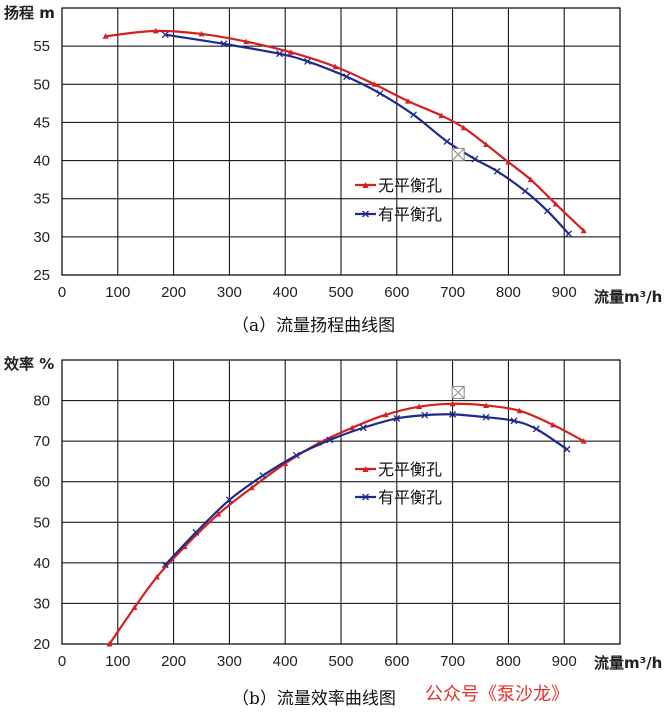 Image resolution: width=671 pixels, height=714 pixels. Describe the element at coordinates (317, 292) in the screenshot. I see `chart-a-x-ticks: 0 100 200 300 400 500 600 700 800 900` at that location.